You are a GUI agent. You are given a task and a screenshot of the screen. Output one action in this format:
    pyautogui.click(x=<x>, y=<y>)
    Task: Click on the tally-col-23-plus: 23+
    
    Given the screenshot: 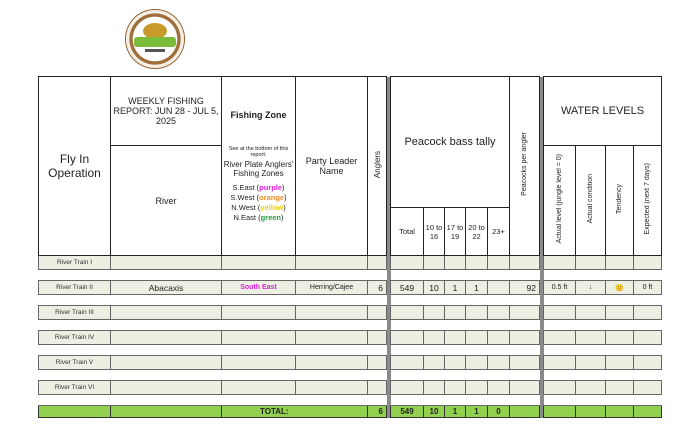 What is the action you would take?
    pyautogui.click(x=498, y=231)
    